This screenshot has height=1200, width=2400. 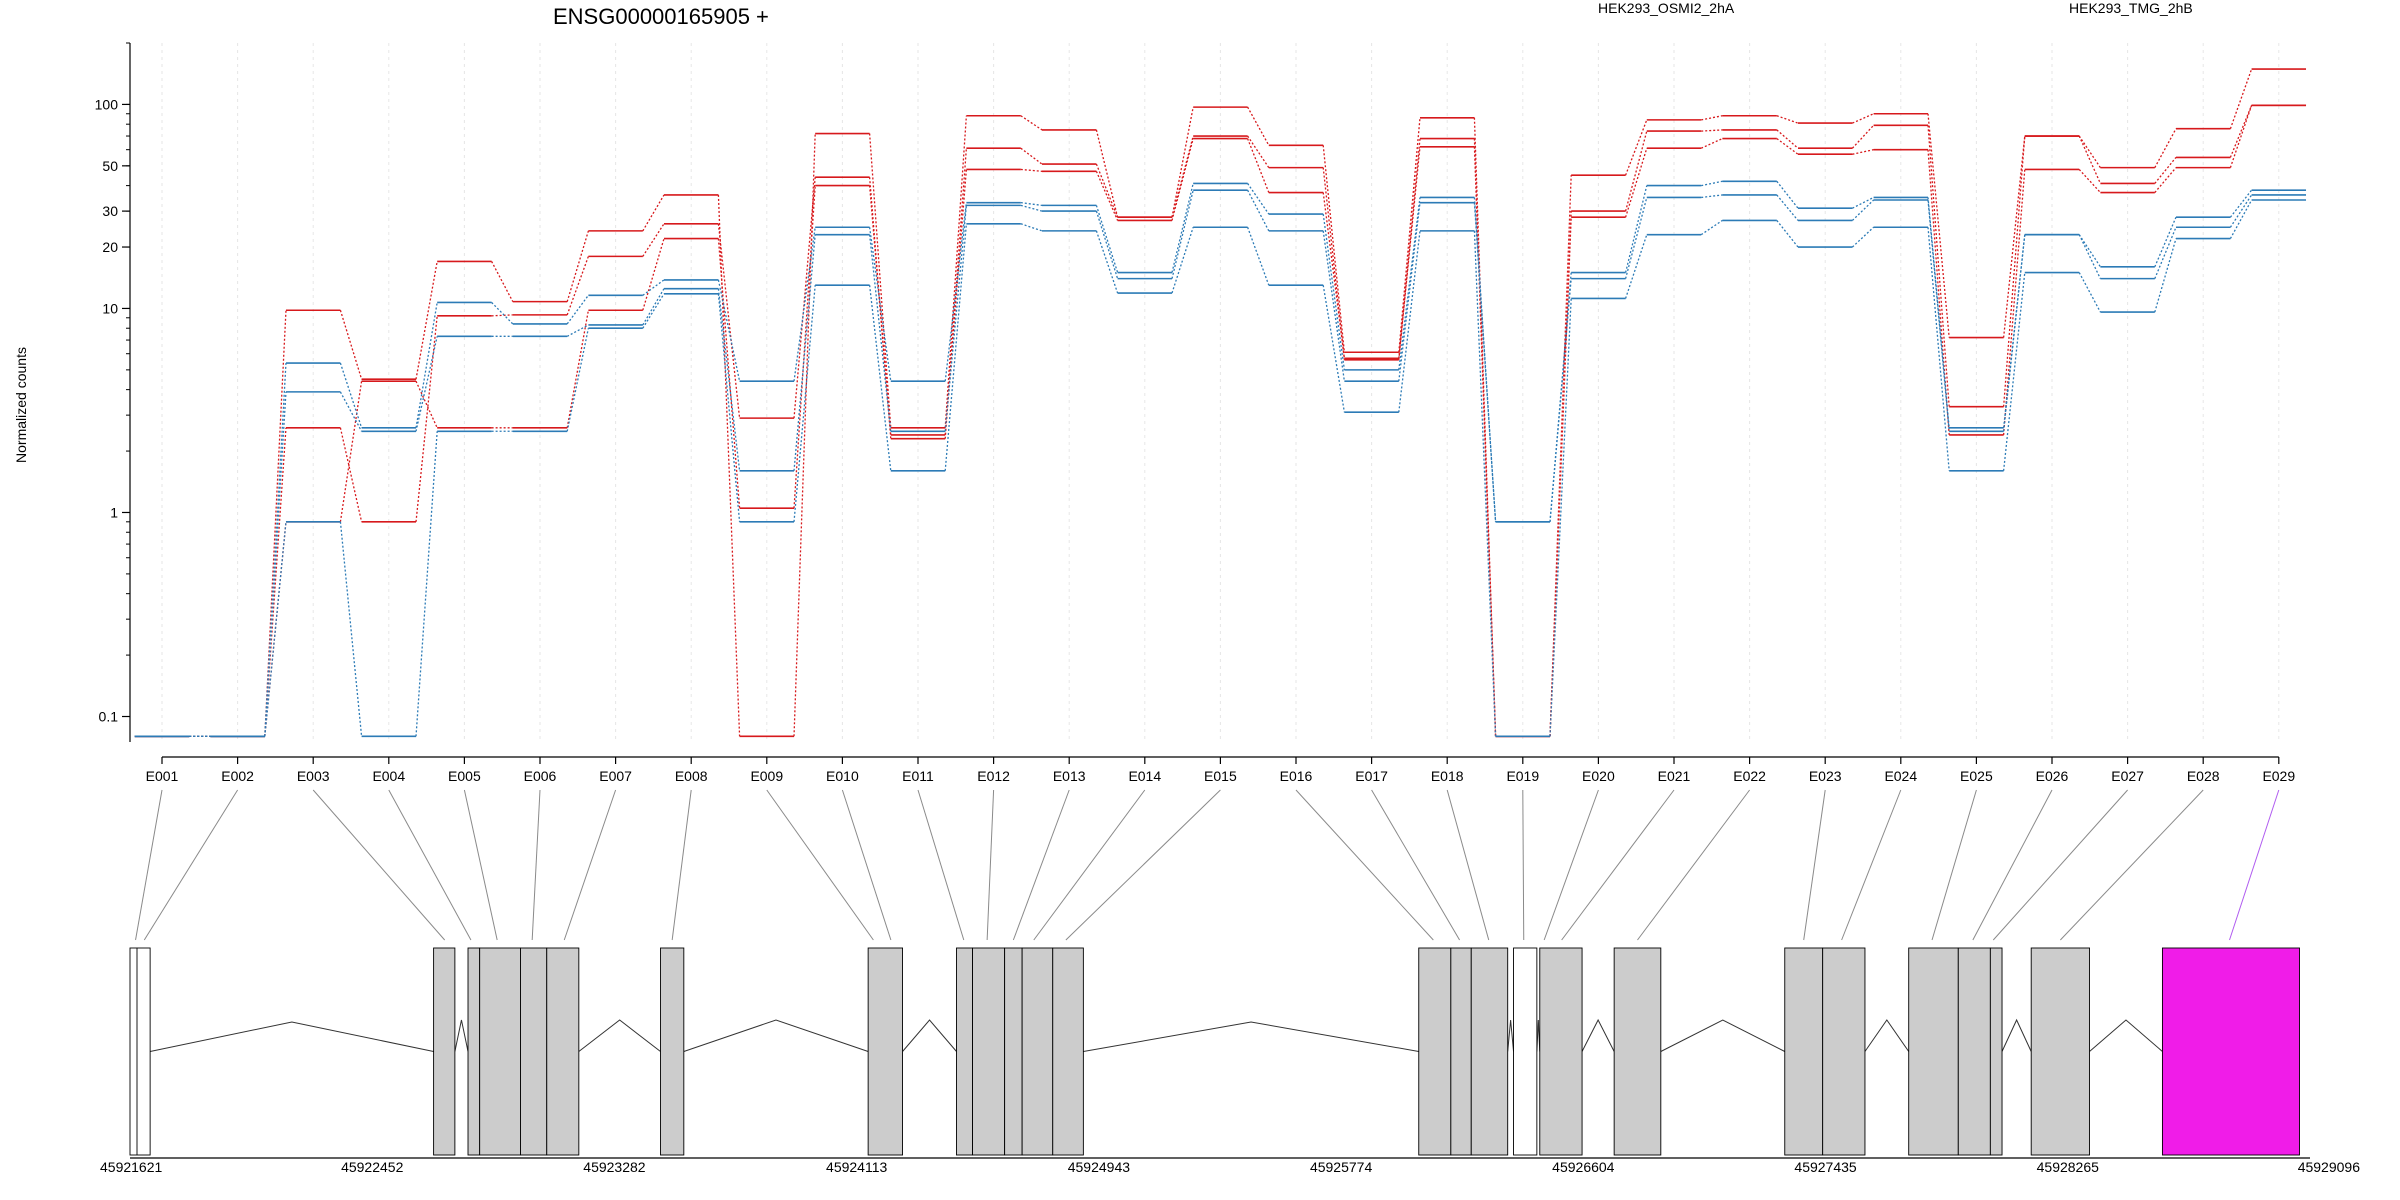 I want to click on coord-tick-label: 45926604, so click(x=1583, y=1167).